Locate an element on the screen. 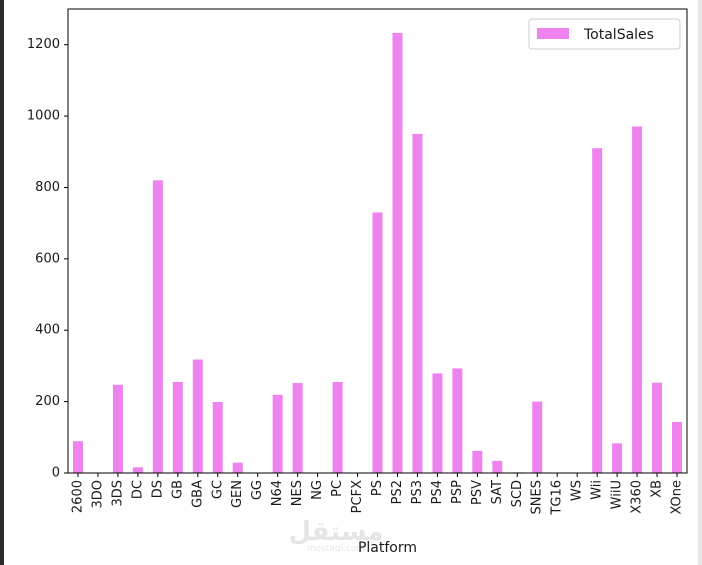 Image resolution: width=702 pixels, height=565 pixels. x-tick-label: Wii is located at coordinates (597, 490).